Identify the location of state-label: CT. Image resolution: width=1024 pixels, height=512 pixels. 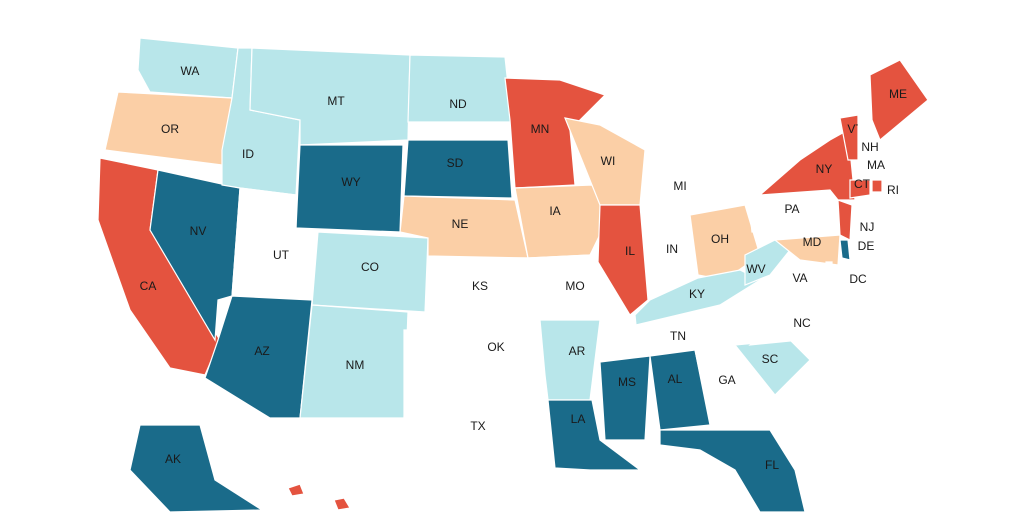
(862, 184).